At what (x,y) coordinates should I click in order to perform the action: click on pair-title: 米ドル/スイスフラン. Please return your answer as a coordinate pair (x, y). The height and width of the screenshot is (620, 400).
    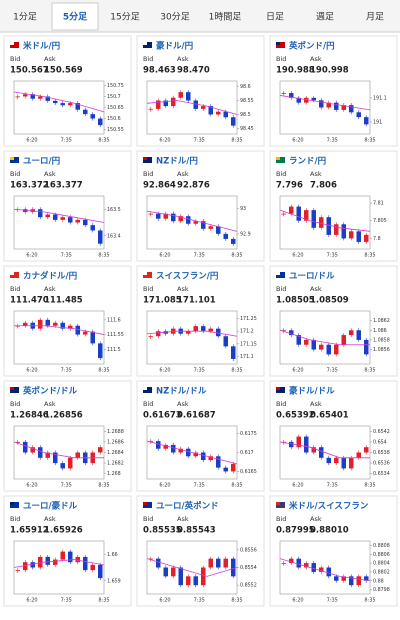
    Looking at the image, I should click on (329, 506).